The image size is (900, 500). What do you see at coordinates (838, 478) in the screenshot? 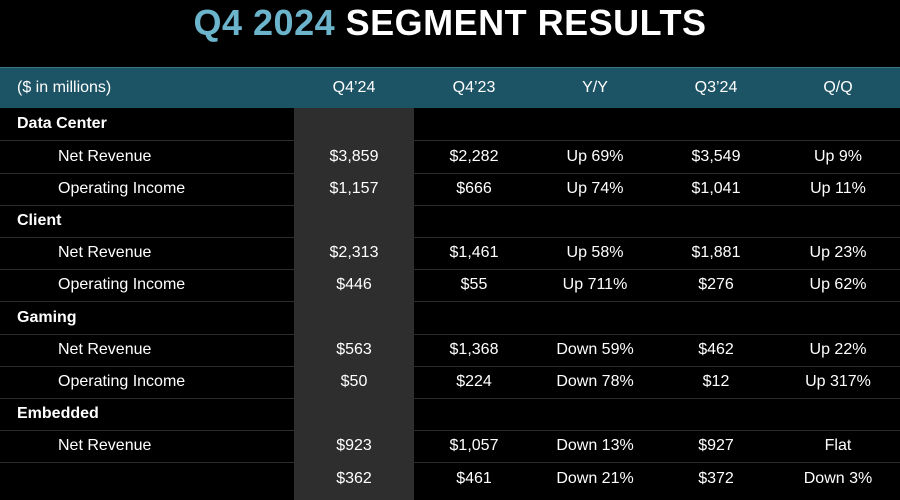
I see `value-qq: Down 3%` at bounding box center [838, 478].